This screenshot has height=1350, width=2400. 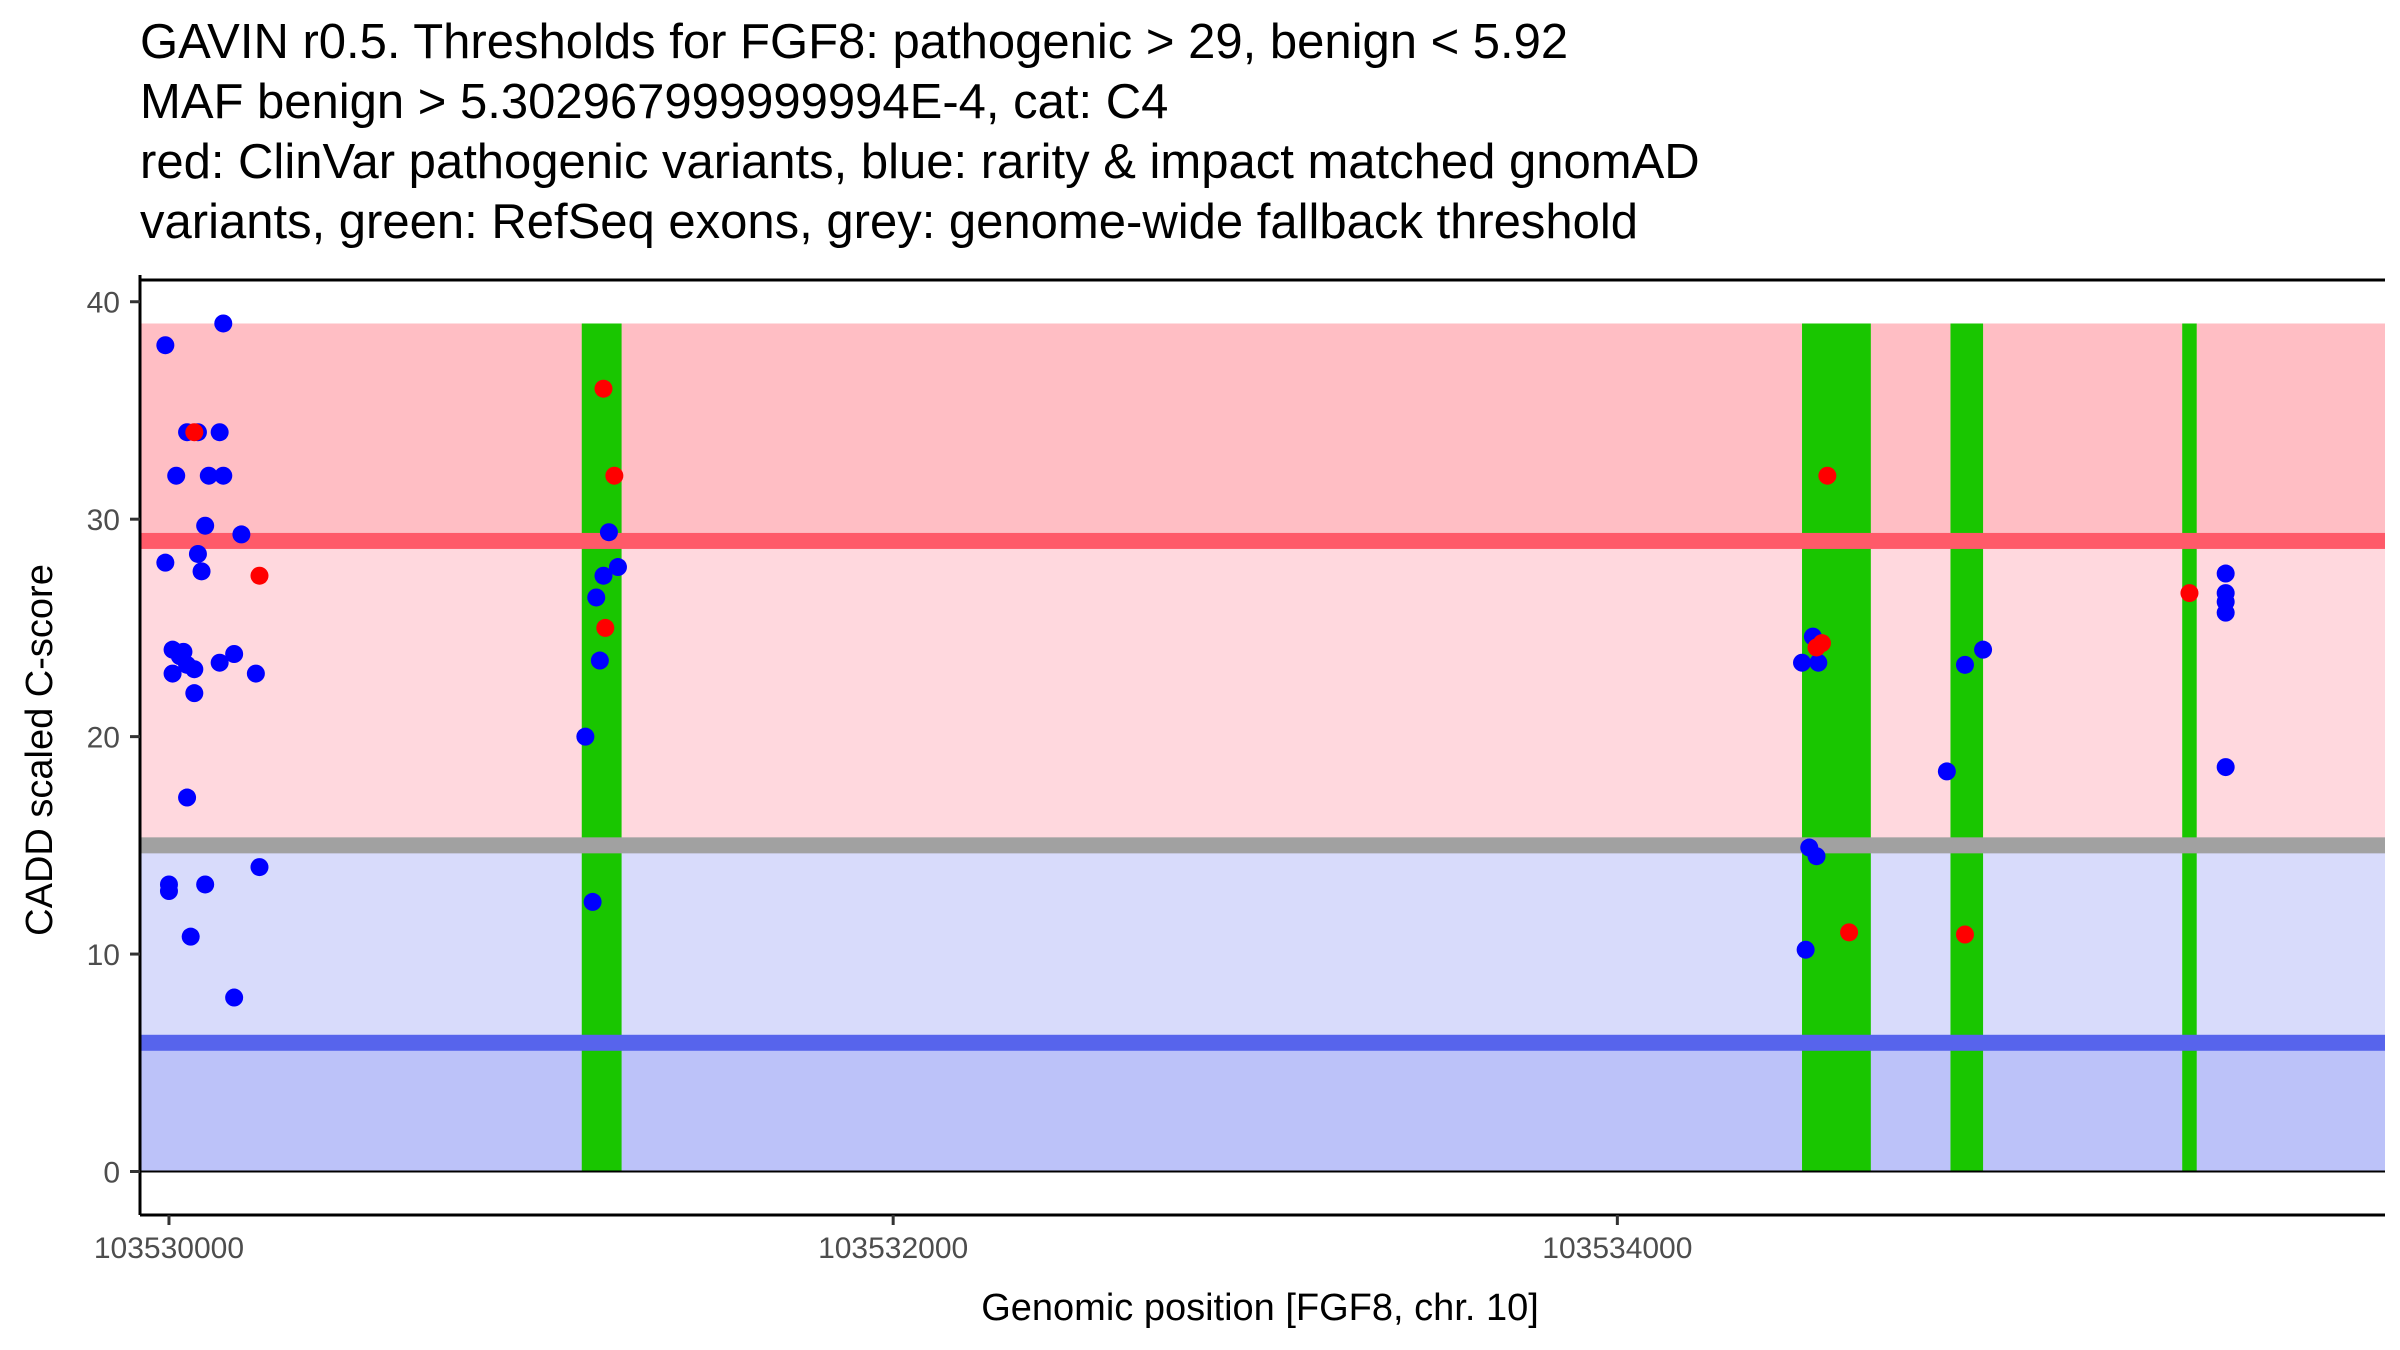 I want to click on x-tick-label: 103532000, so click(x=893, y=1248).